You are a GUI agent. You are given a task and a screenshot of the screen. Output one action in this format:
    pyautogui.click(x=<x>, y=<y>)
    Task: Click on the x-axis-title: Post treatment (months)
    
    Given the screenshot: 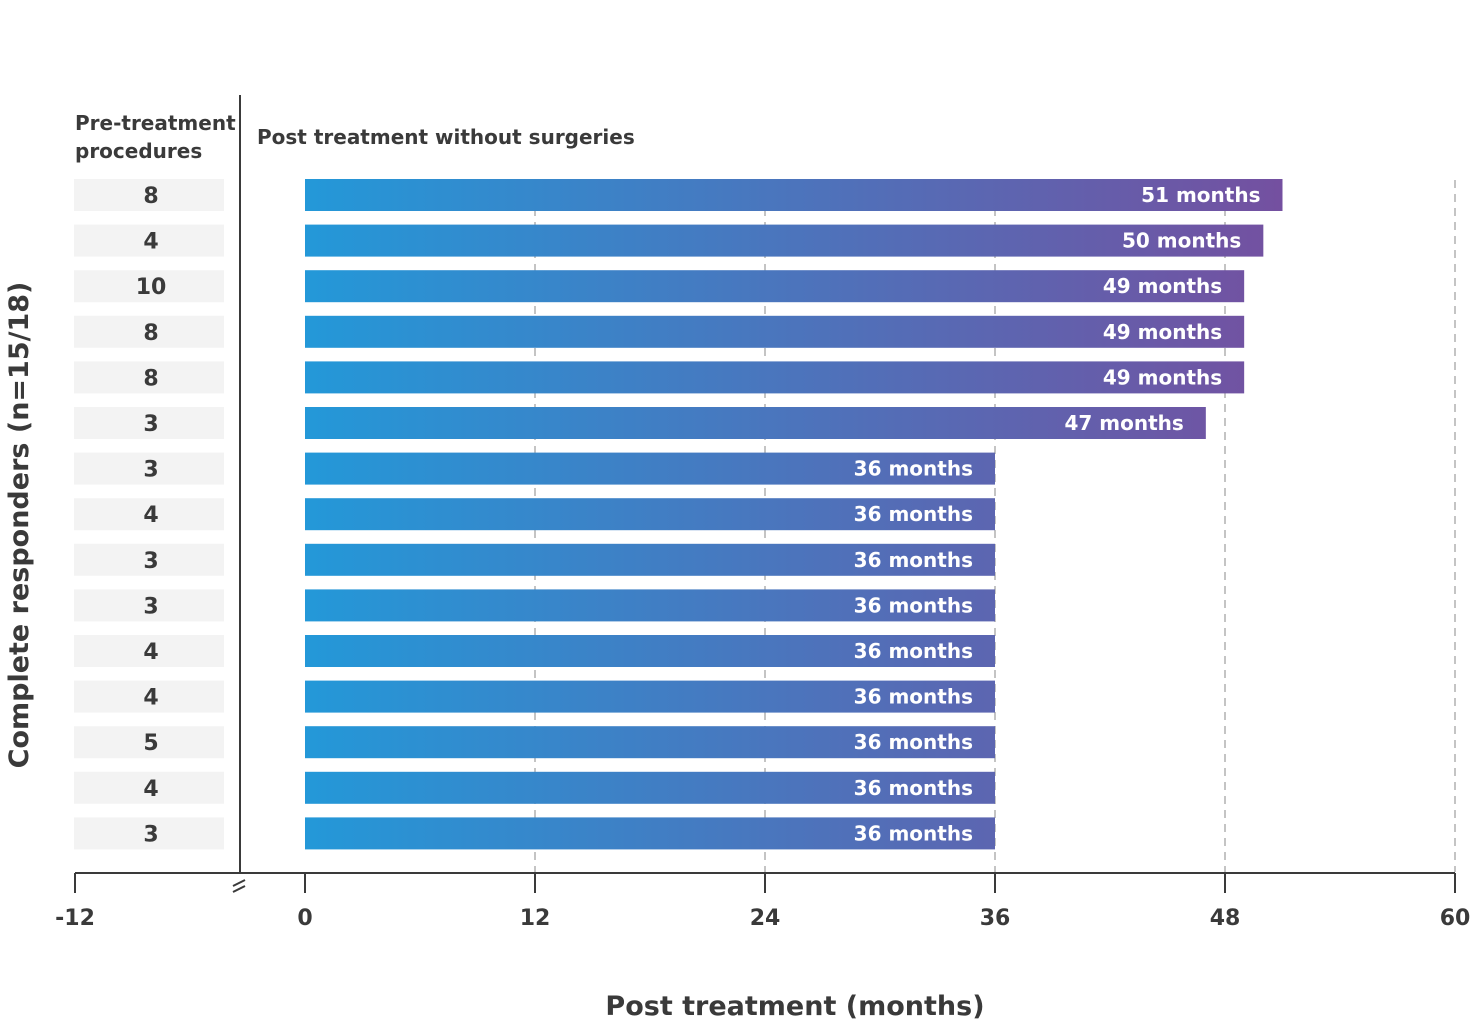 What is the action you would take?
    pyautogui.click(x=794, y=1006)
    